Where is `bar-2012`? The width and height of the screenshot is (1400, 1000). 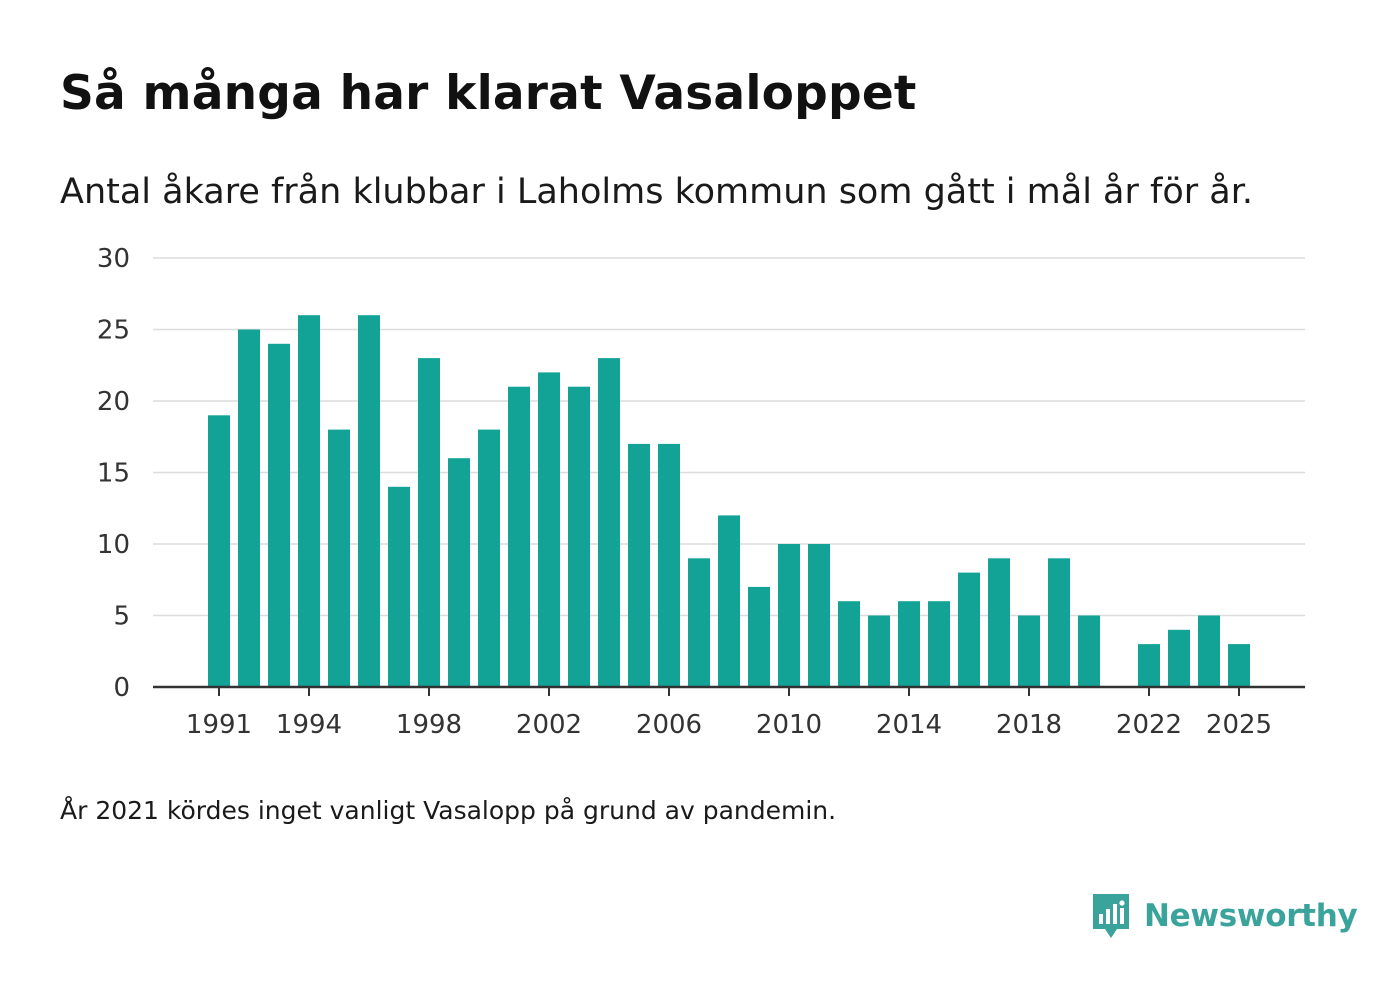
bar-2012 is located at coordinates (849, 644).